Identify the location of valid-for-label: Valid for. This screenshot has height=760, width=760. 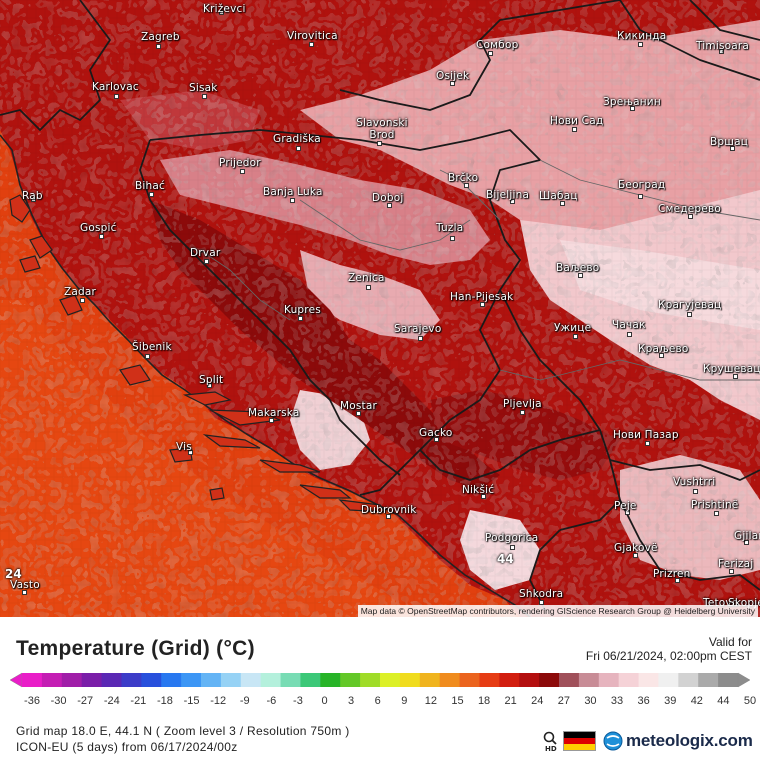
(730, 642).